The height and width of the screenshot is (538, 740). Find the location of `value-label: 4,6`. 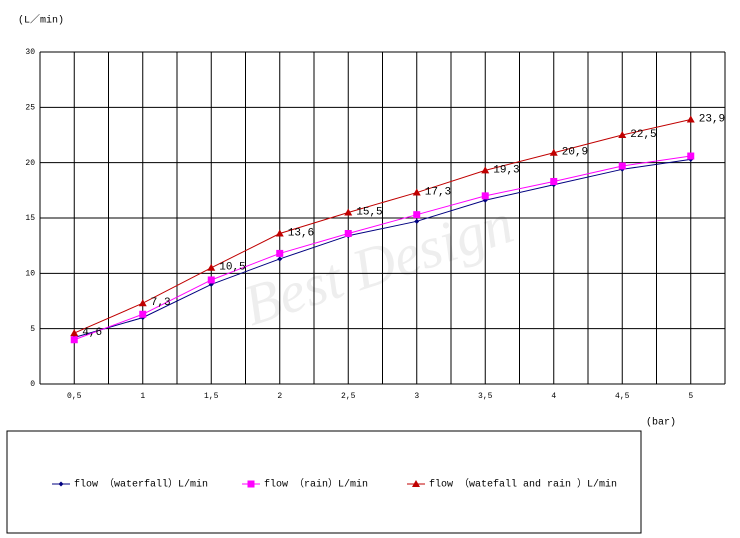

value-label: 4,6 is located at coordinates (92, 333).